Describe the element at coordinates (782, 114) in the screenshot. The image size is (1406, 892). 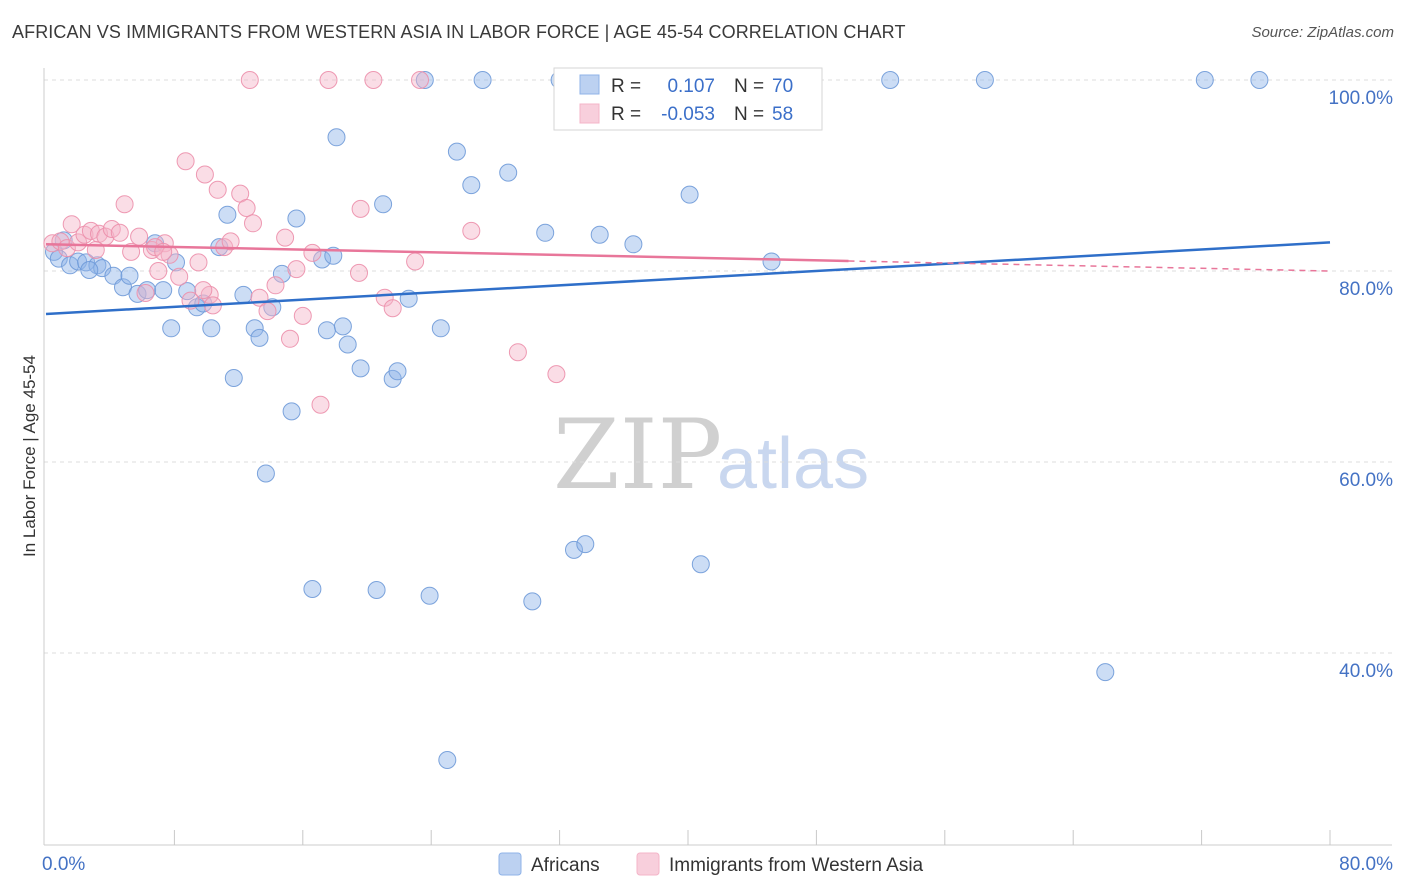
I see `stats-n-value-western-asia: 58` at that location.